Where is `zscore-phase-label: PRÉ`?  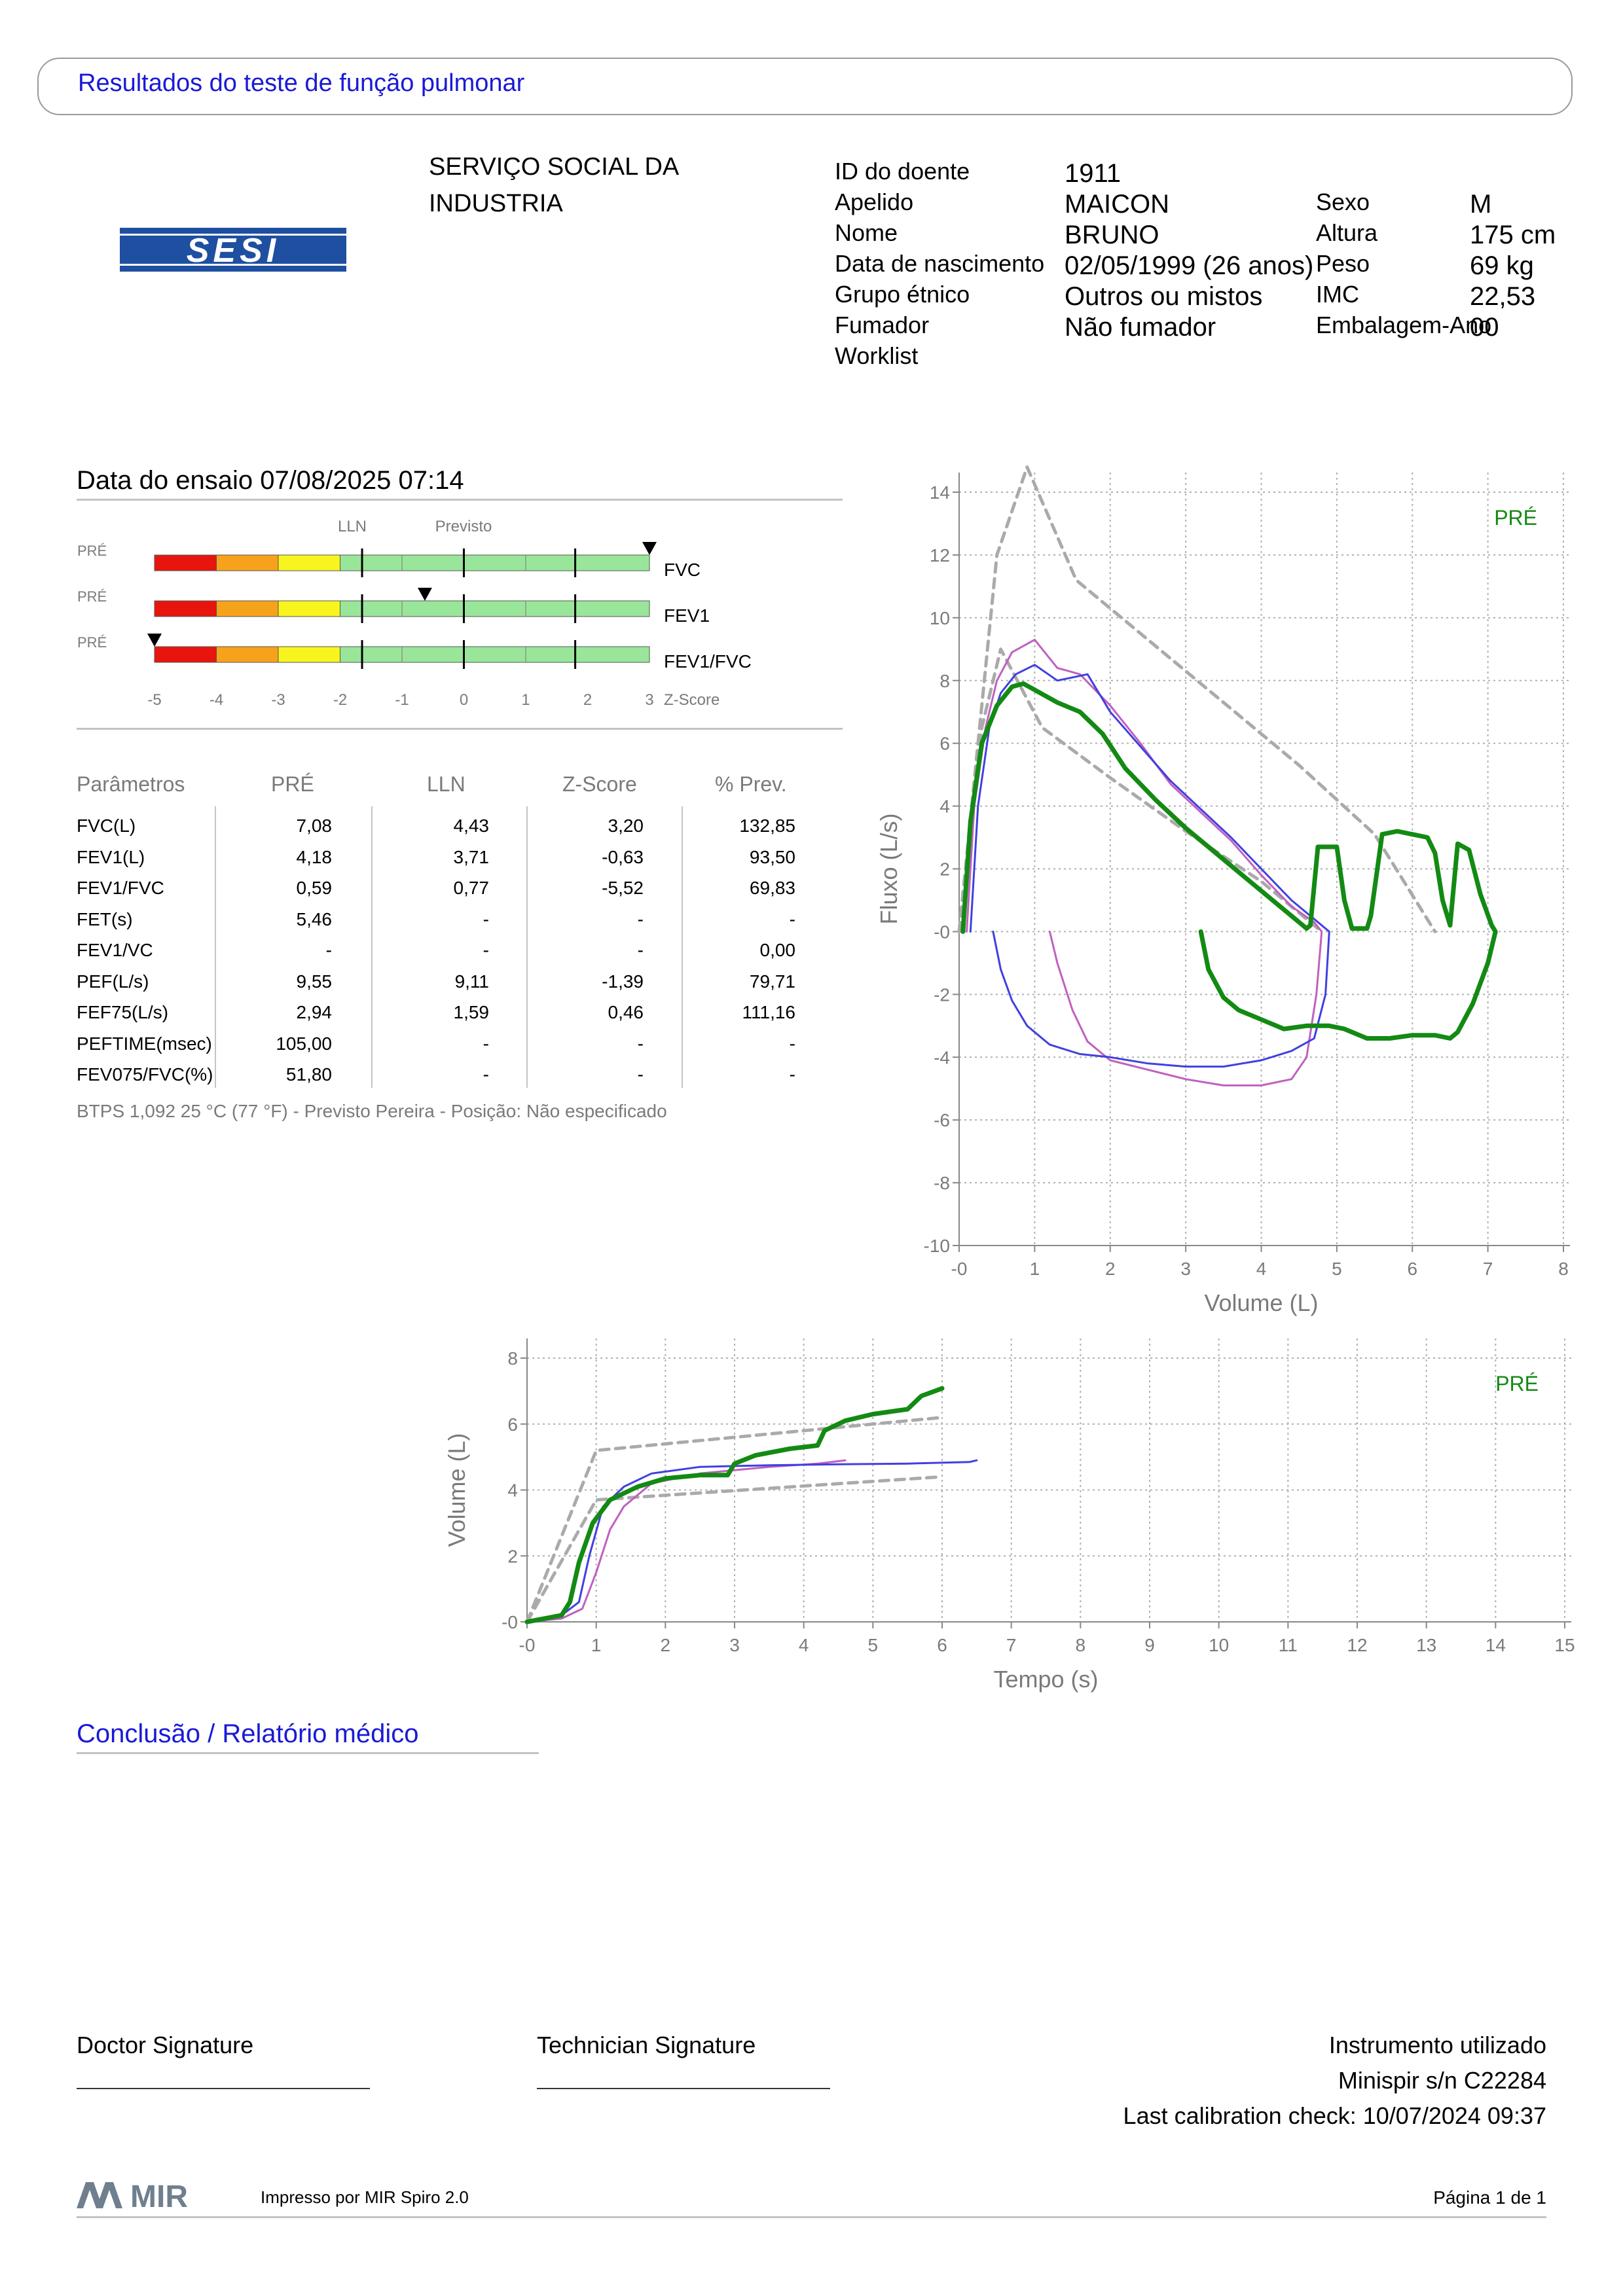
zscore-phase-label: PRÉ is located at coordinates (92, 551).